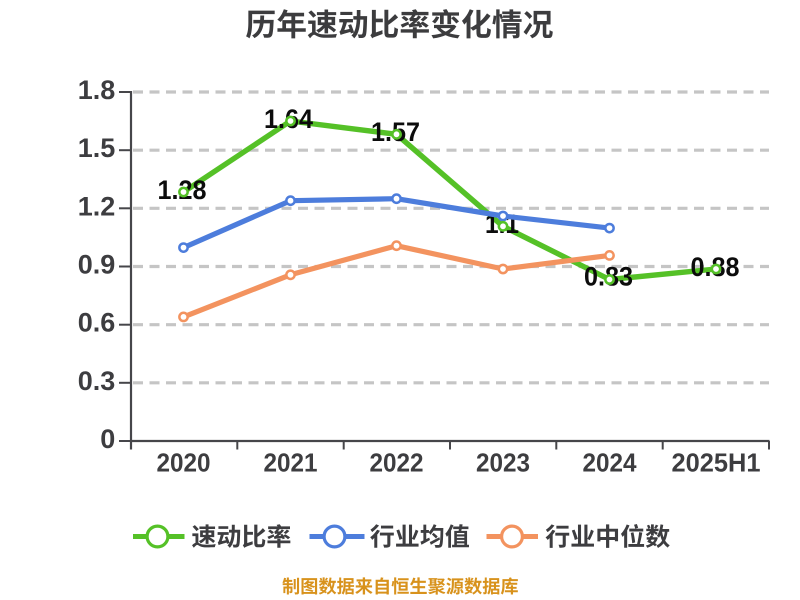  What do you see at coordinates (97, 265) in the screenshot?
I see `svg-text: 0.9` at bounding box center [97, 265].